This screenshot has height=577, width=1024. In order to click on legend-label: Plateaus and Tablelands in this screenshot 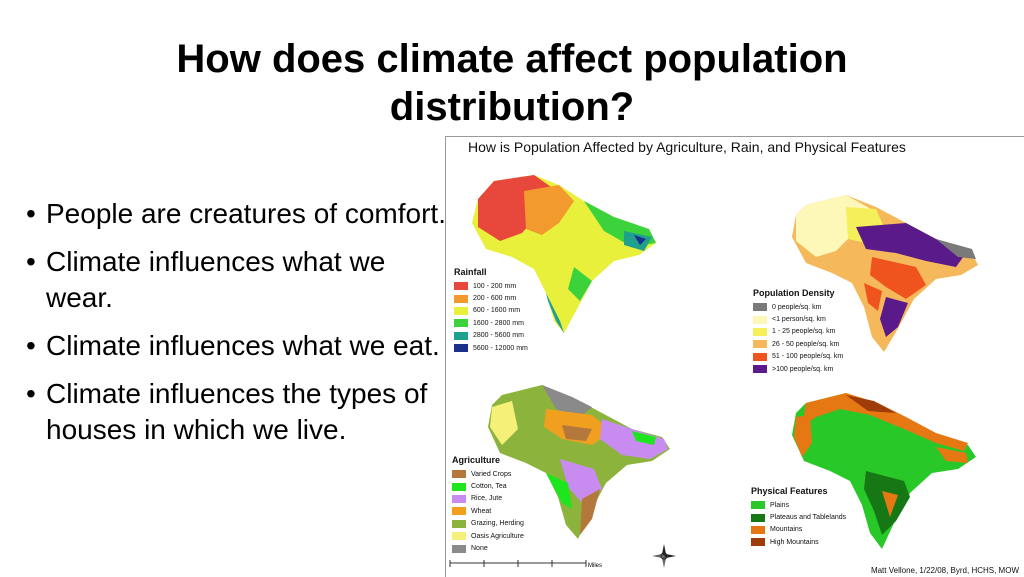, I will do `click(808, 518)`.